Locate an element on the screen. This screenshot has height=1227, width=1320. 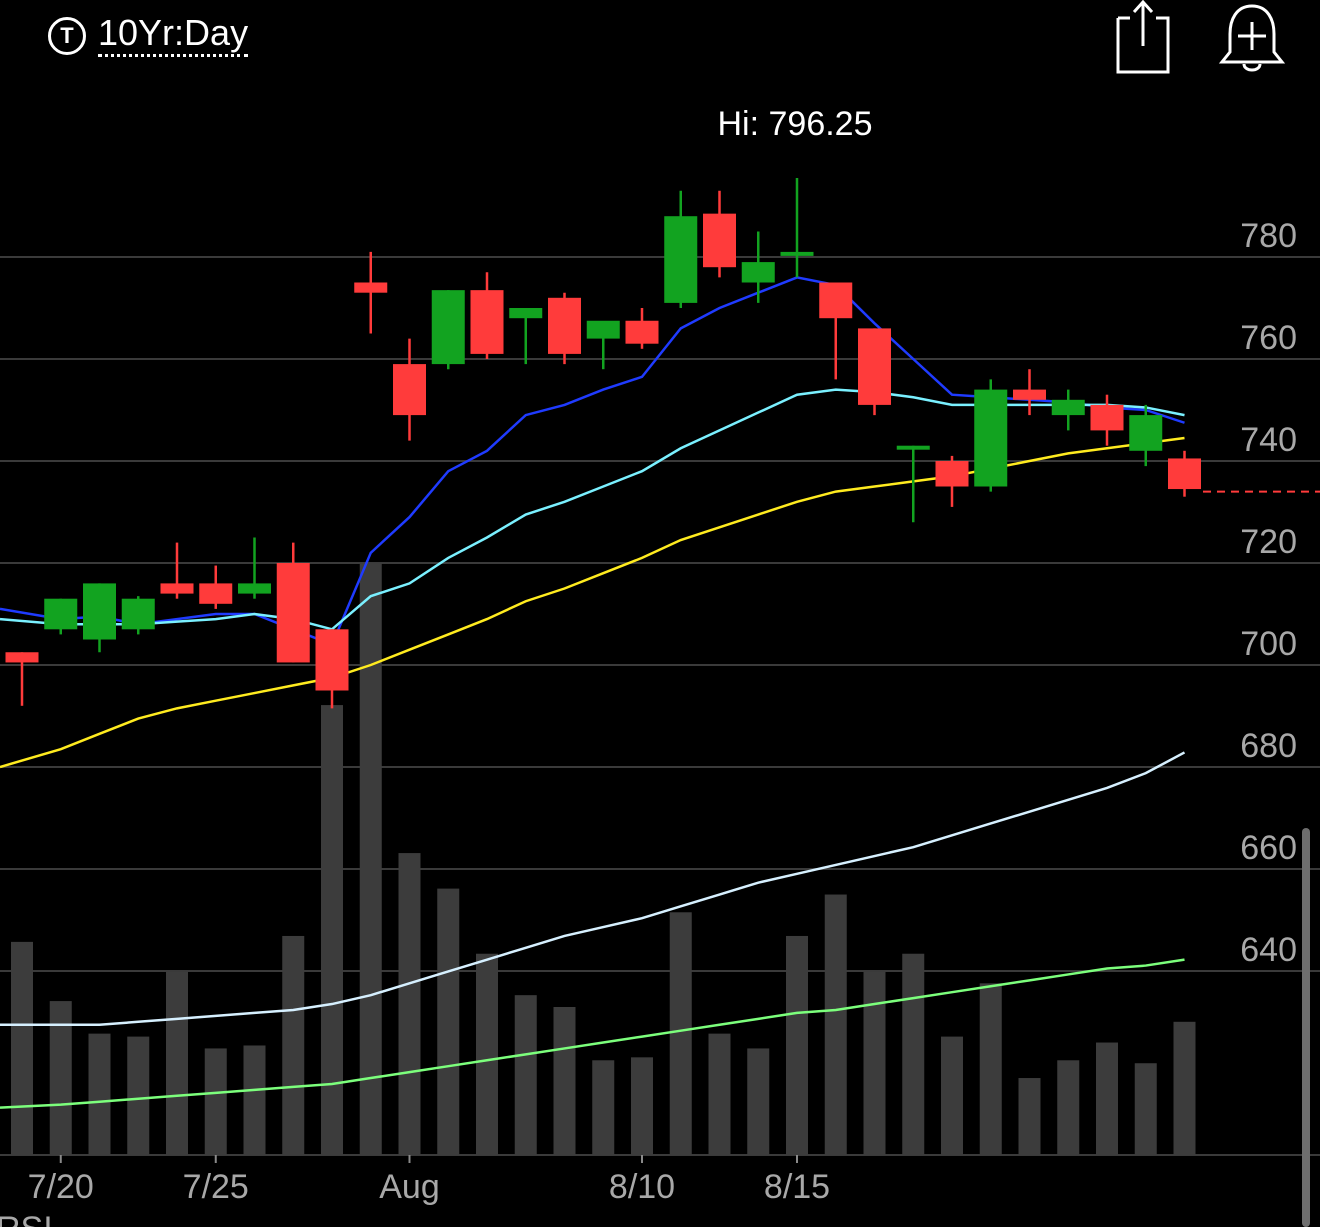
x-tick-label: 8/10 is located at coordinates (642, 1187).